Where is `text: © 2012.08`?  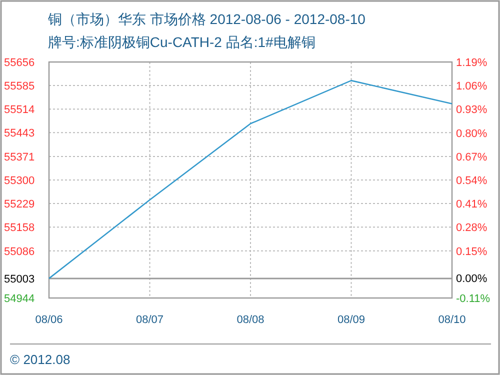 text: © 2012.08 is located at coordinates (40, 359).